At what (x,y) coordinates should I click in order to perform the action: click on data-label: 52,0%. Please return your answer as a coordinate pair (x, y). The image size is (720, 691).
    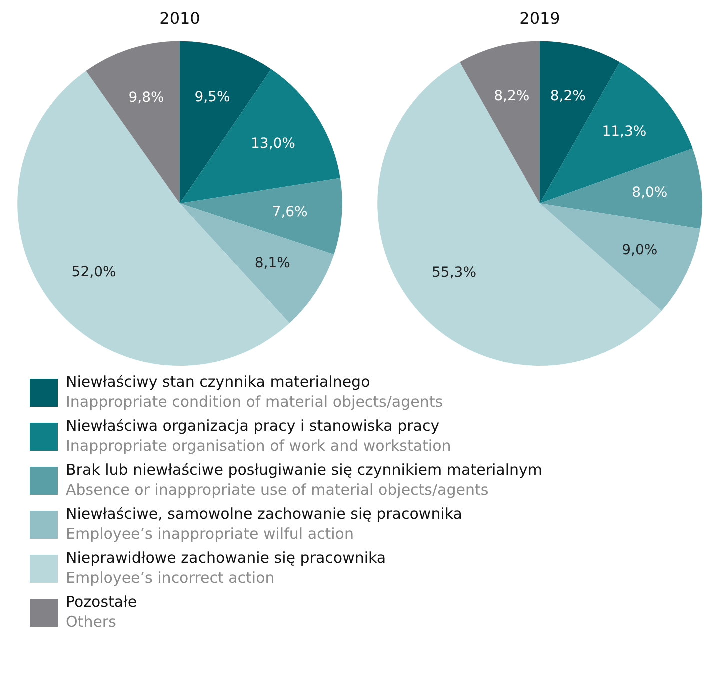
    Looking at the image, I should click on (94, 272).